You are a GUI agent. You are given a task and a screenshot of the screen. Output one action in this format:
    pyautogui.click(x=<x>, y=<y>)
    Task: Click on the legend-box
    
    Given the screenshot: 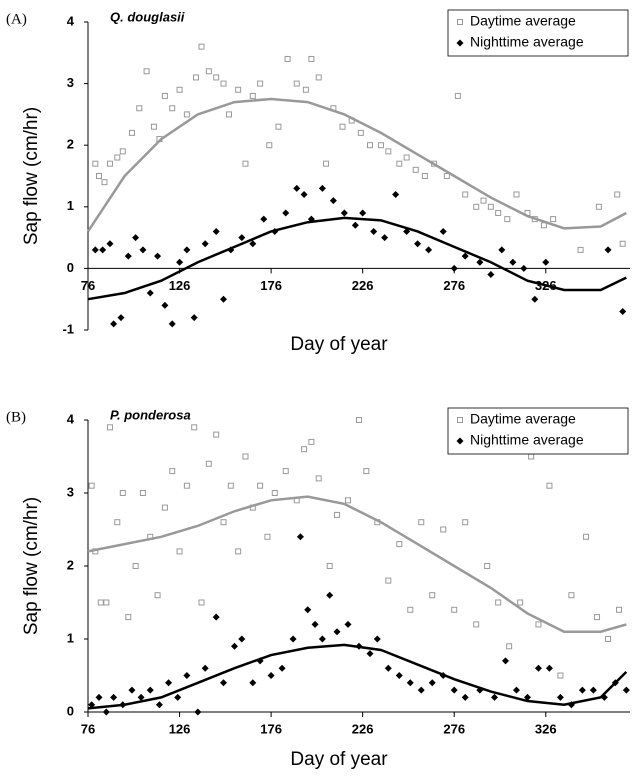 What is the action you would take?
    pyautogui.click(x=538, y=33)
    